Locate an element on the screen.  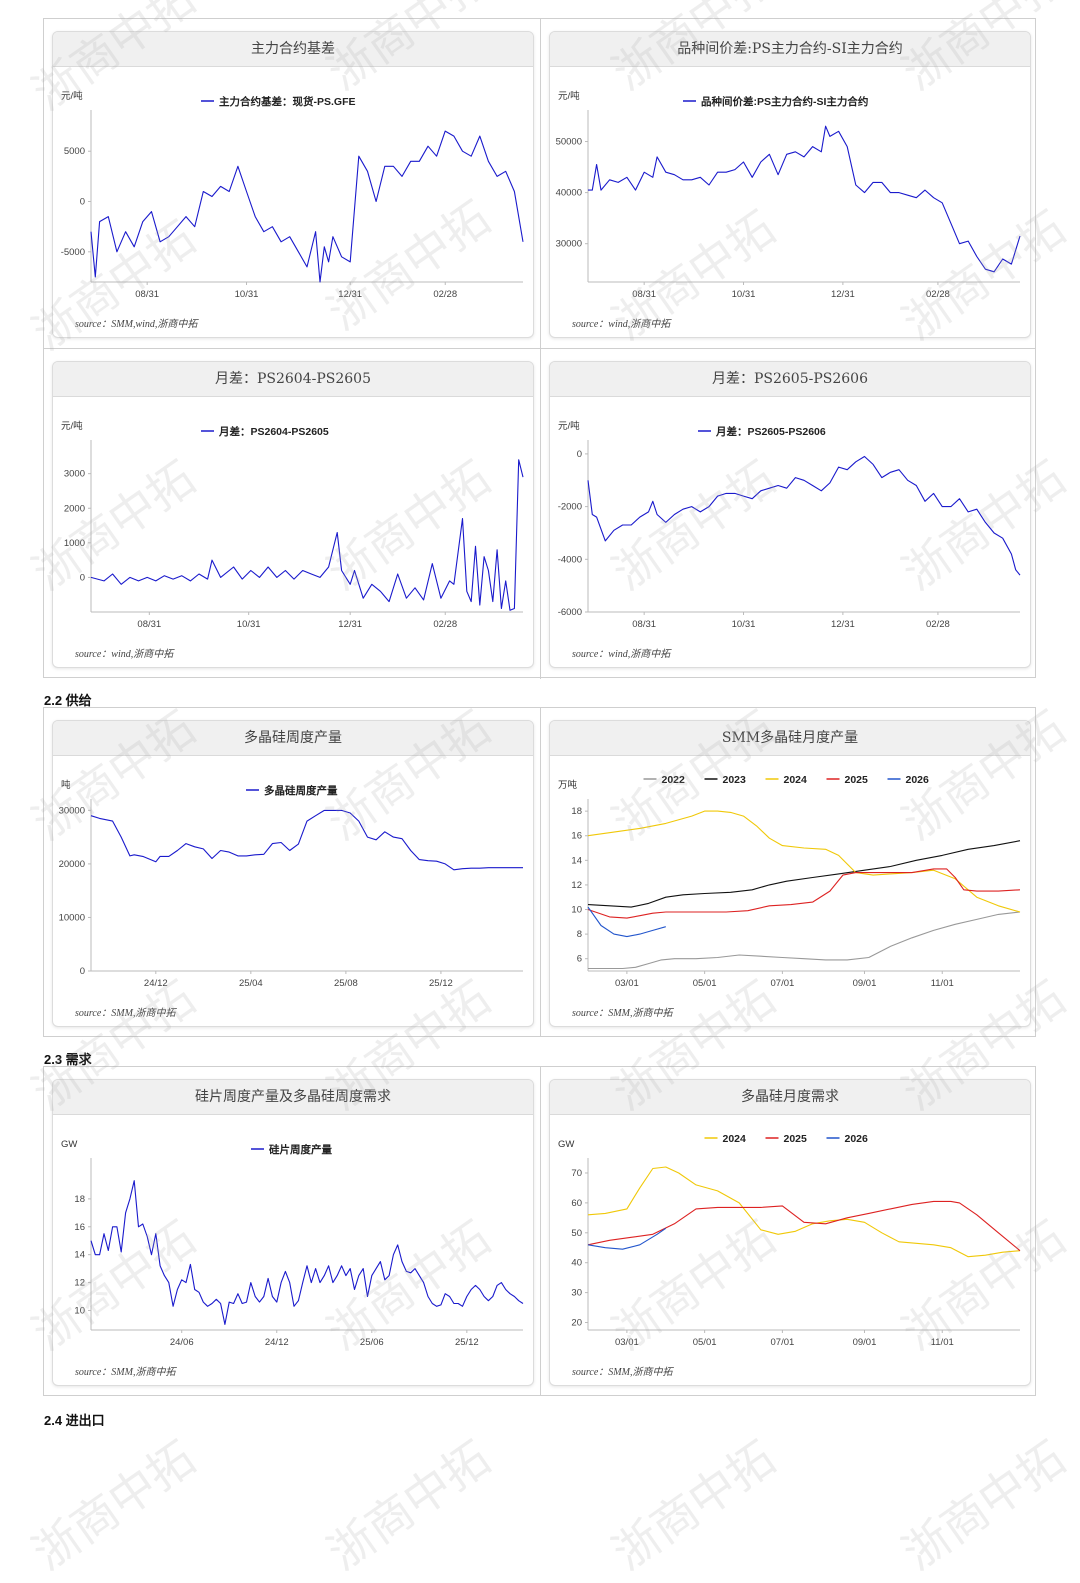
section-heading-trade: 2.4 进出口 is located at coordinates (74, 1420).